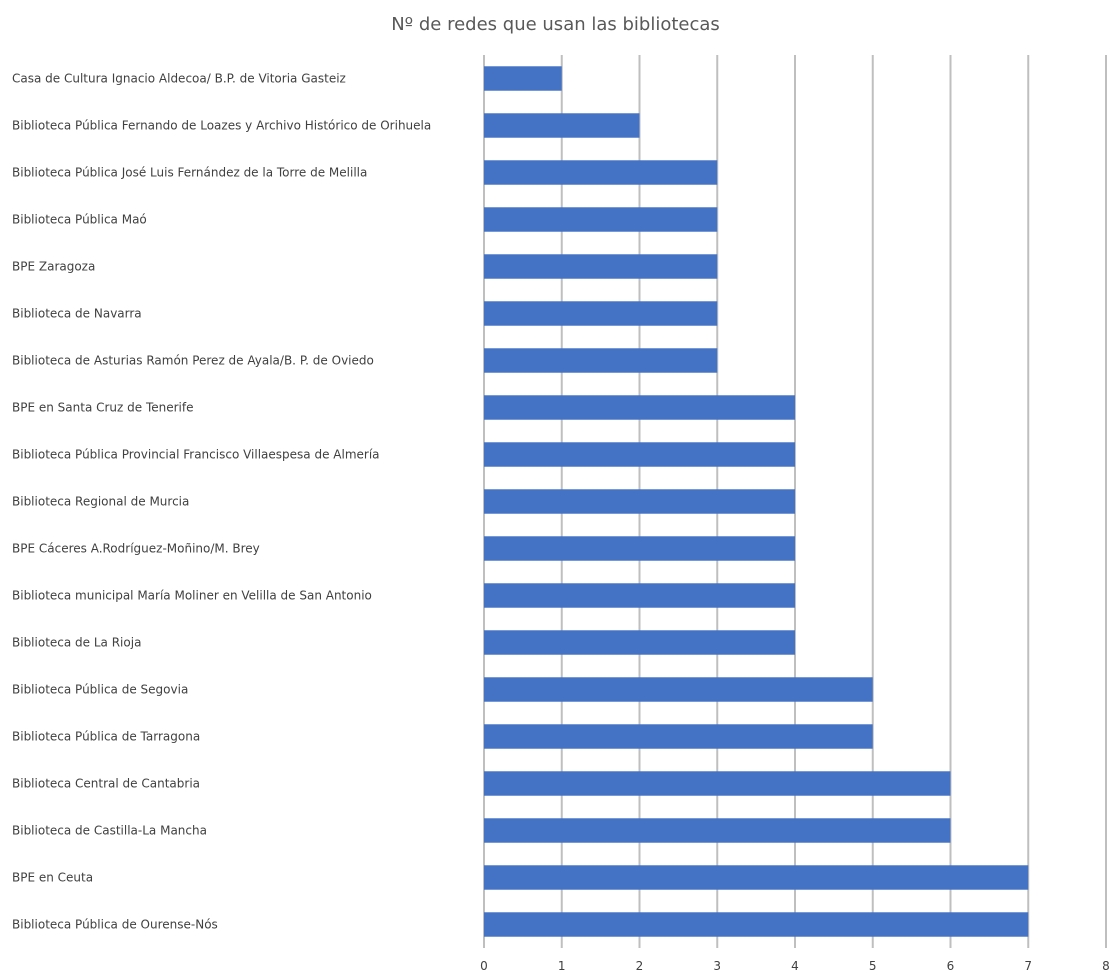 The image size is (1111, 975). I want to click on category-label: Biblioteca Regional de Murcia, so click(100, 502).